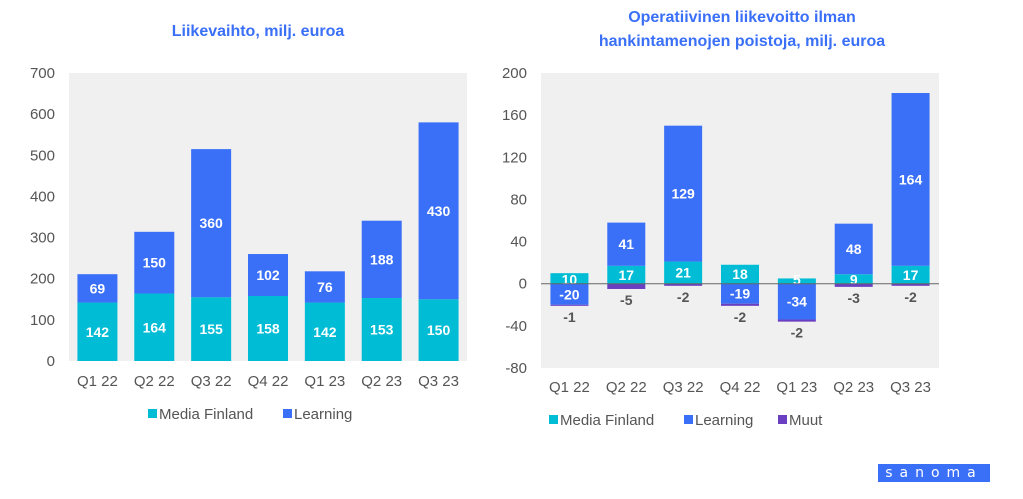 The width and height of the screenshot is (1023, 499). What do you see at coordinates (518, 199) in the screenshot?
I see `chart2-y-tick-label: 80` at bounding box center [518, 199].